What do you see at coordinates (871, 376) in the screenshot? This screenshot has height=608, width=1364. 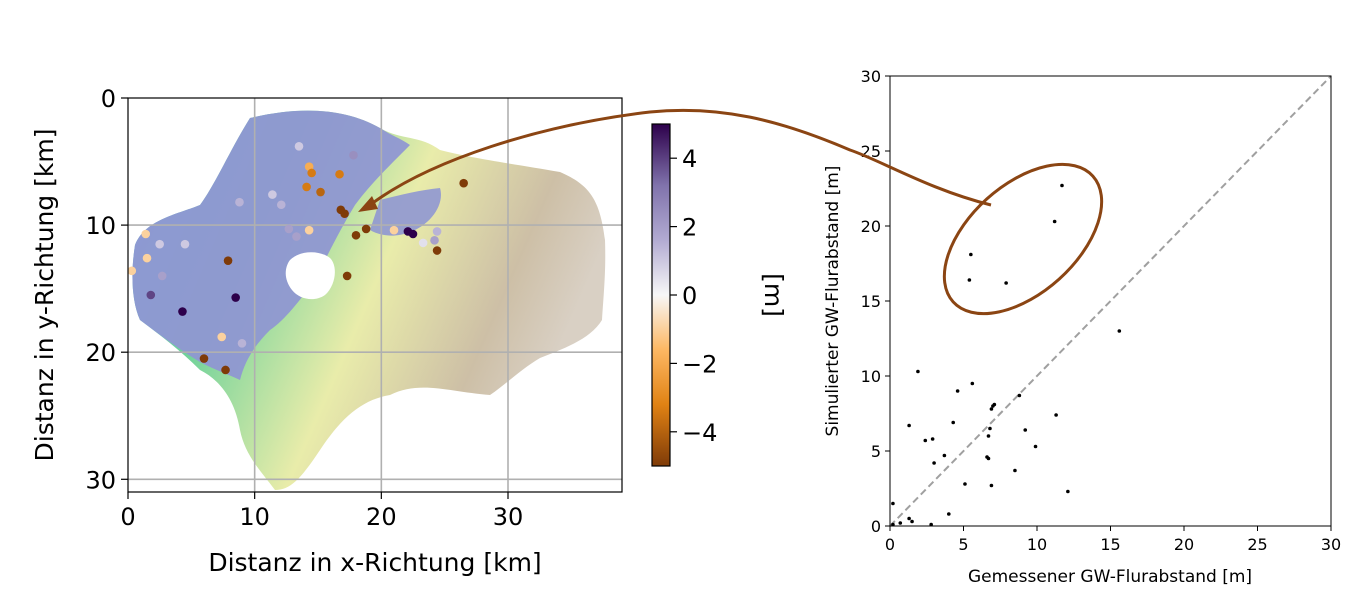 I see `scatter-y-tick-label: 10` at bounding box center [871, 376].